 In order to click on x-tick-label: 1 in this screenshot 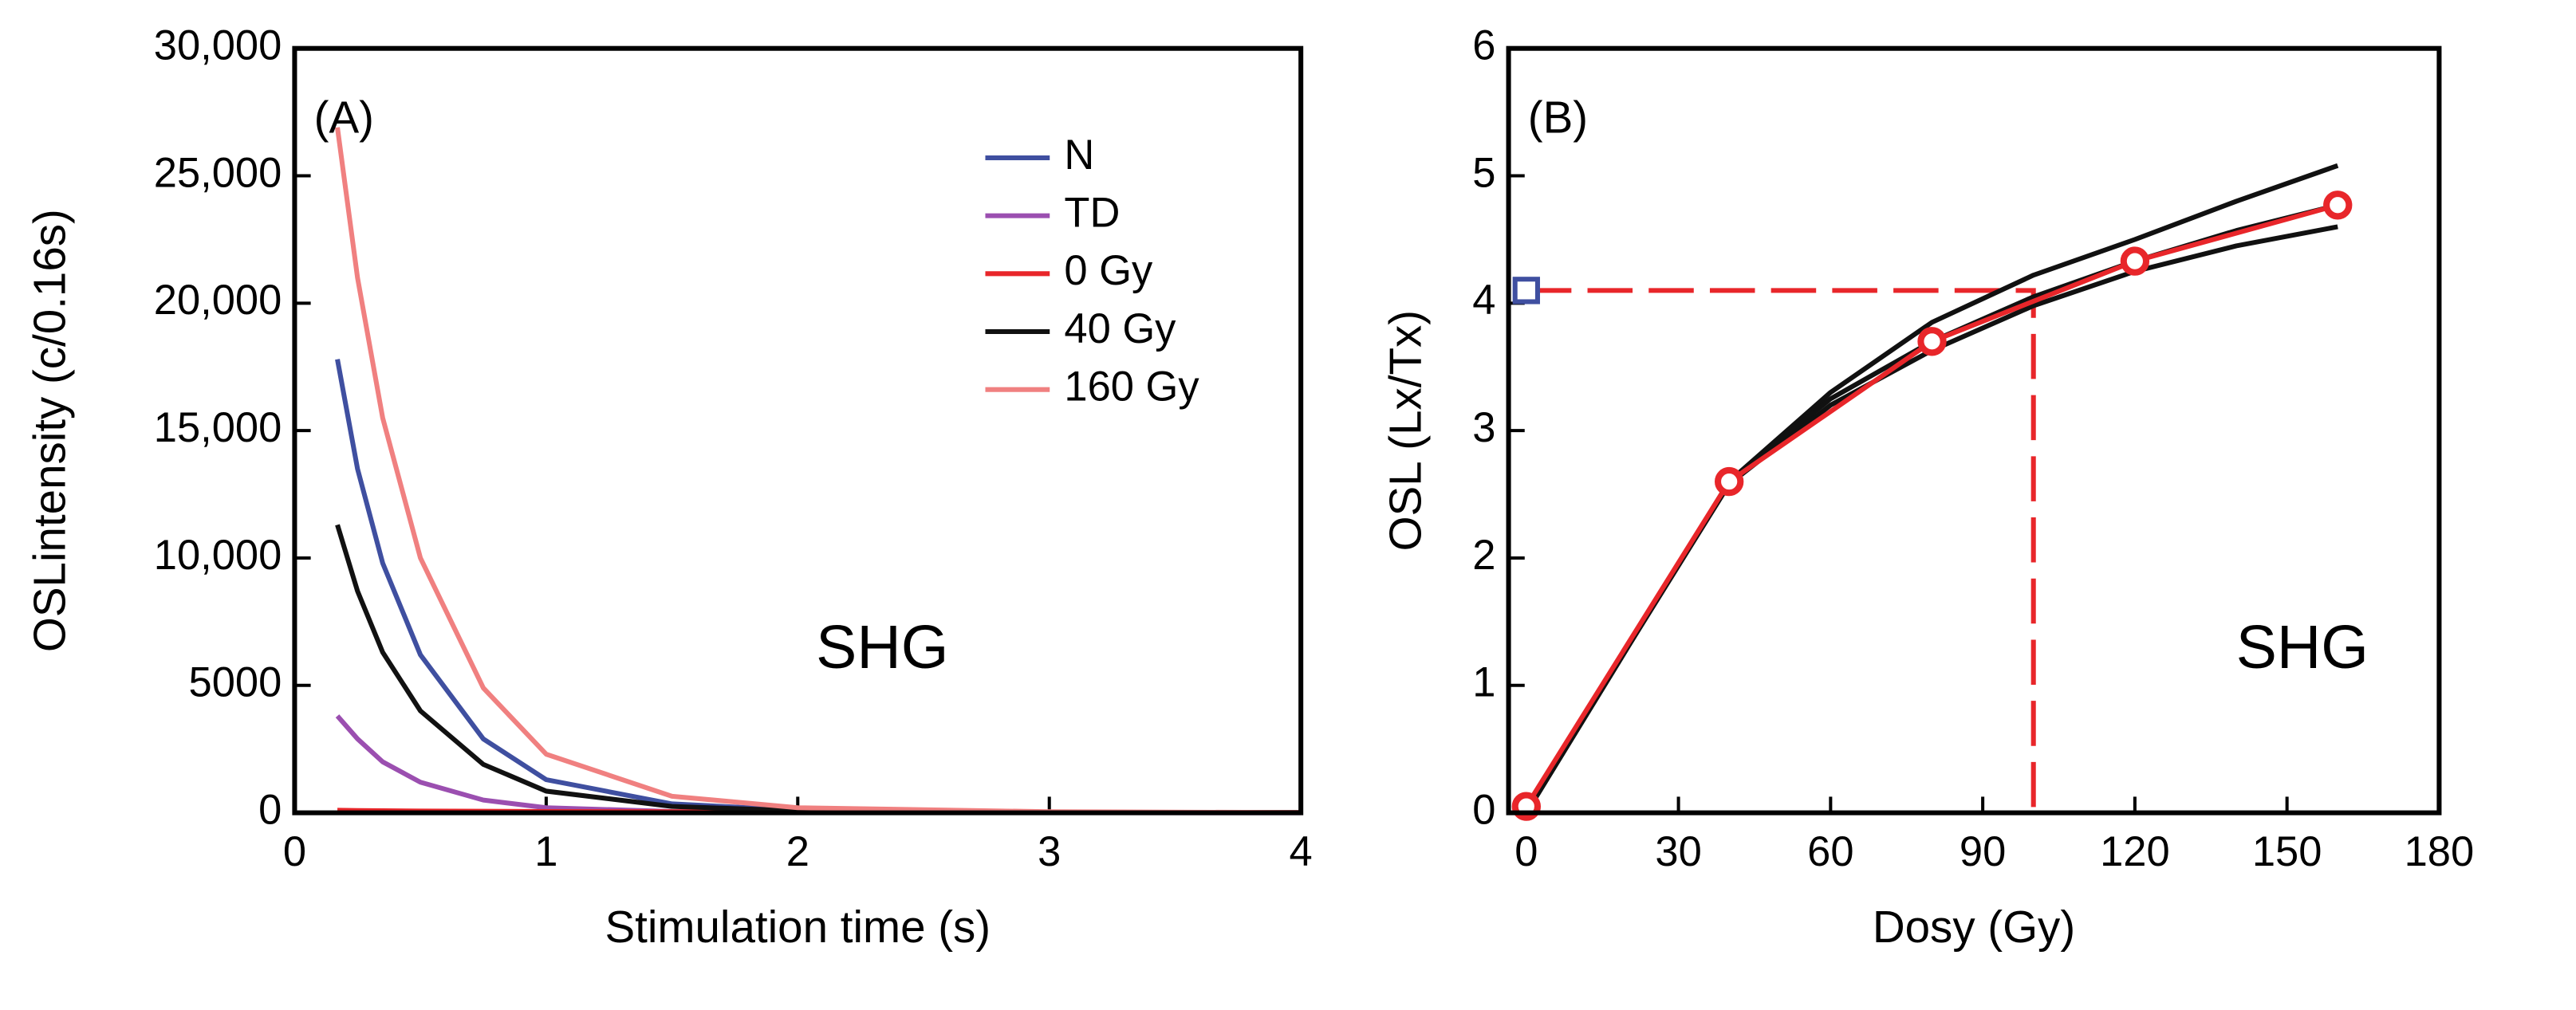, I will do `click(545, 851)`.